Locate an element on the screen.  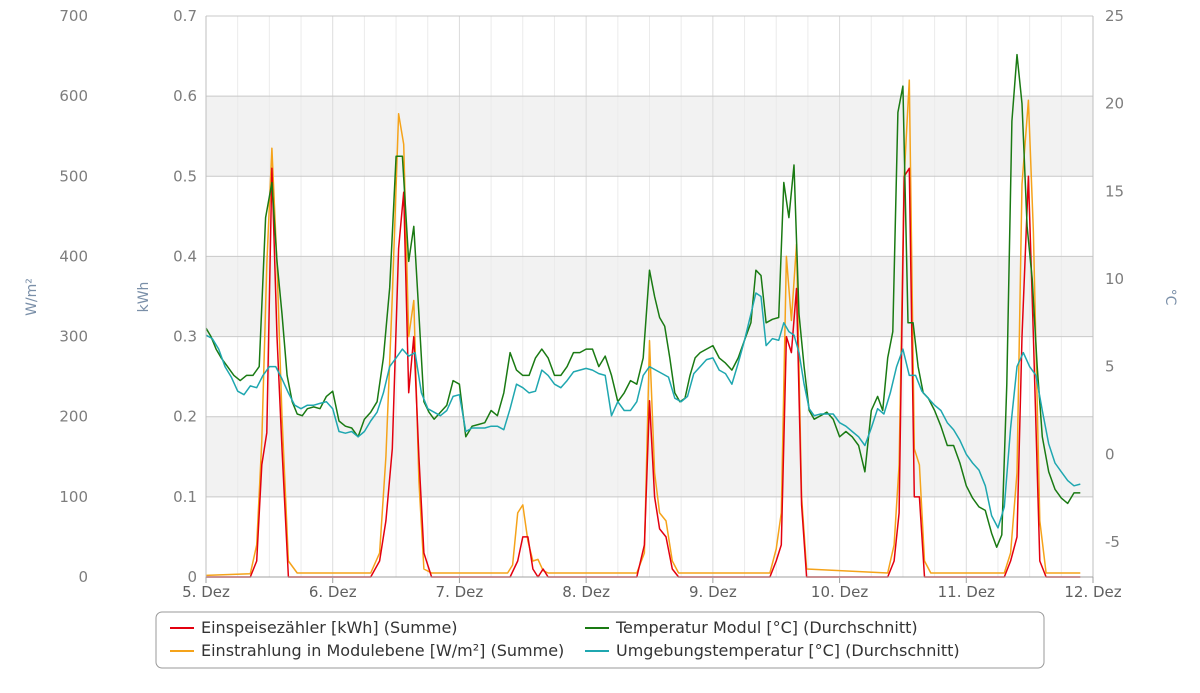
tick-label: 300 is located at coordinates (73, 337).